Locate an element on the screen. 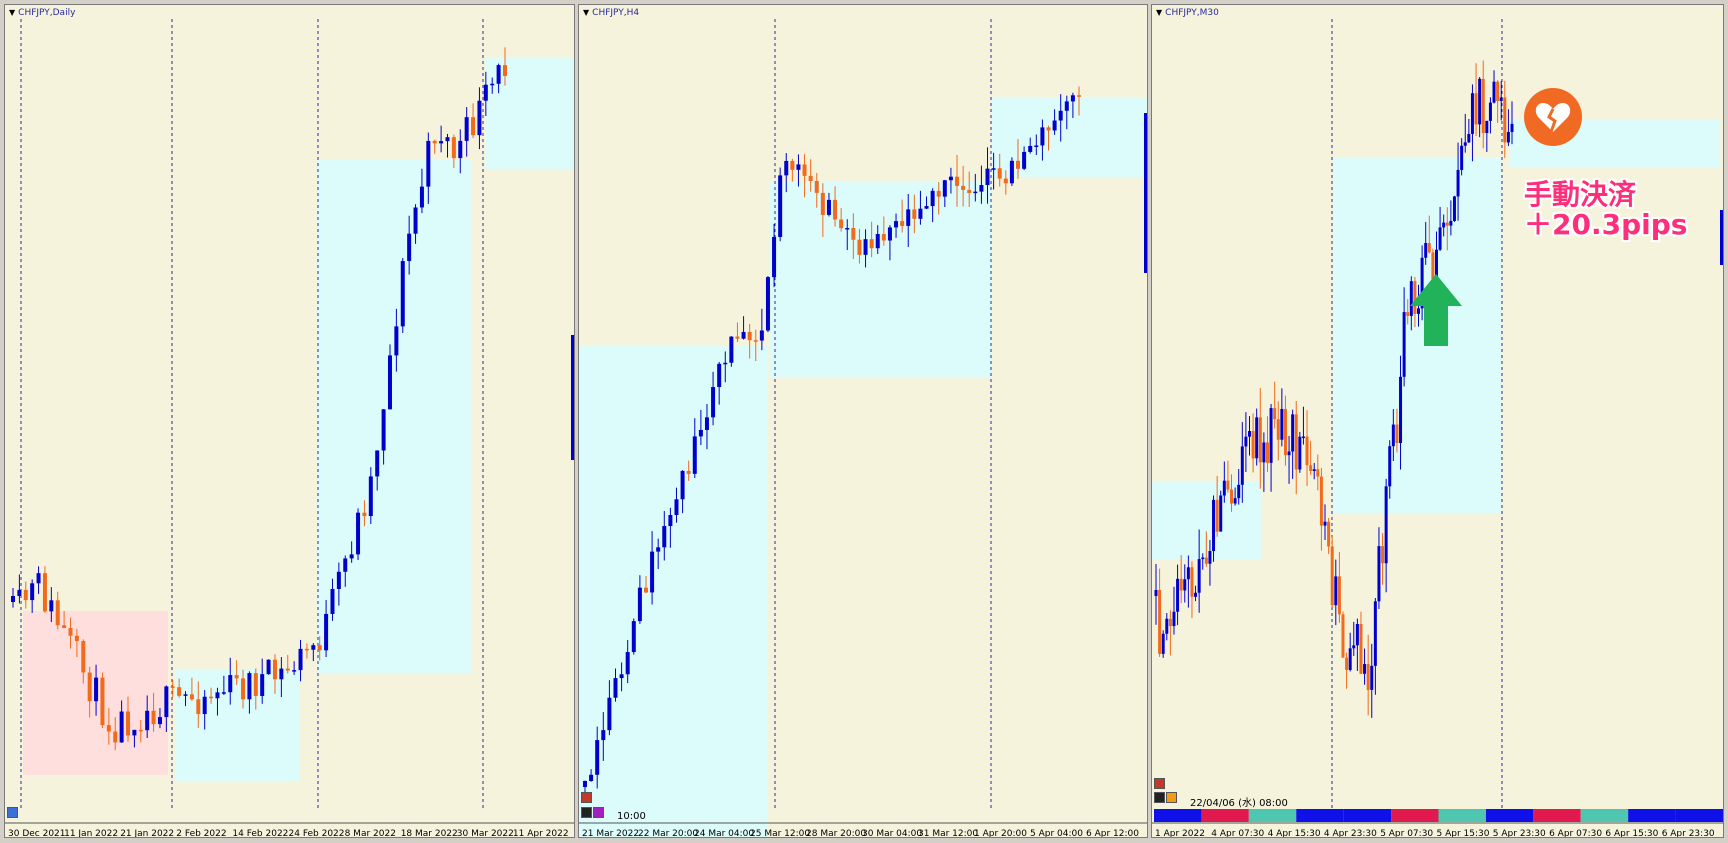  time-axis-label: 4 Apr 07:30 is located at coordinates (1237, 833).